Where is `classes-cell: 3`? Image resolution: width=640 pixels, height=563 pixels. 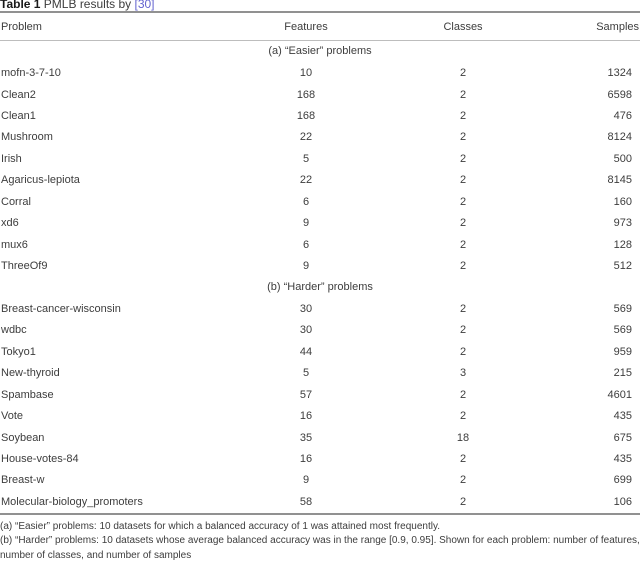 classes-cell: 3 is located at coordinates (463, 373).